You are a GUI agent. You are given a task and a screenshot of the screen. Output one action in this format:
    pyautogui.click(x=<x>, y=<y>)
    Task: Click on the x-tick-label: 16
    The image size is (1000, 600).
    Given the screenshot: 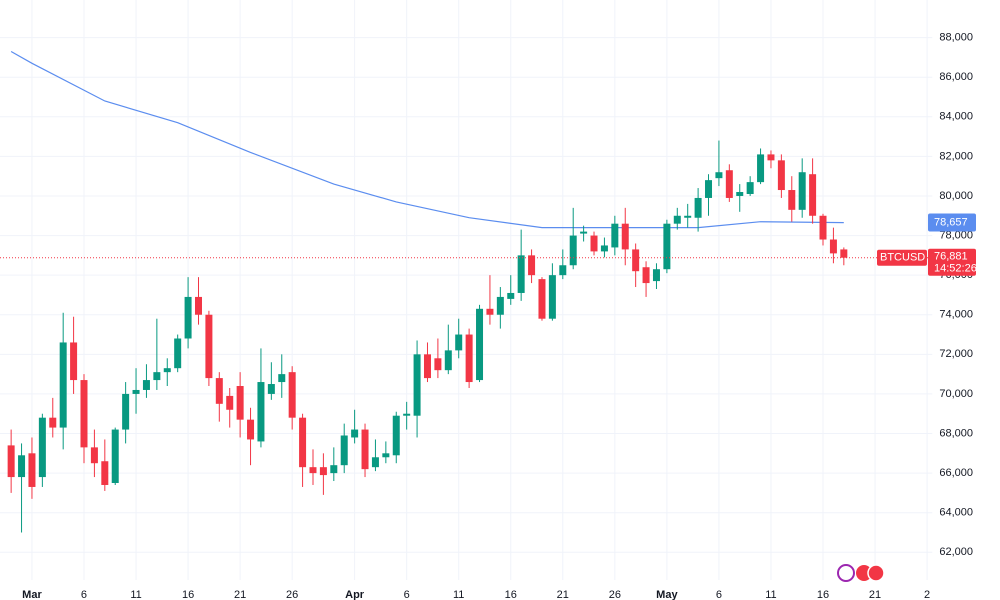 What is the action you would take?
    pyautogui.click(x=188, y=594)
    